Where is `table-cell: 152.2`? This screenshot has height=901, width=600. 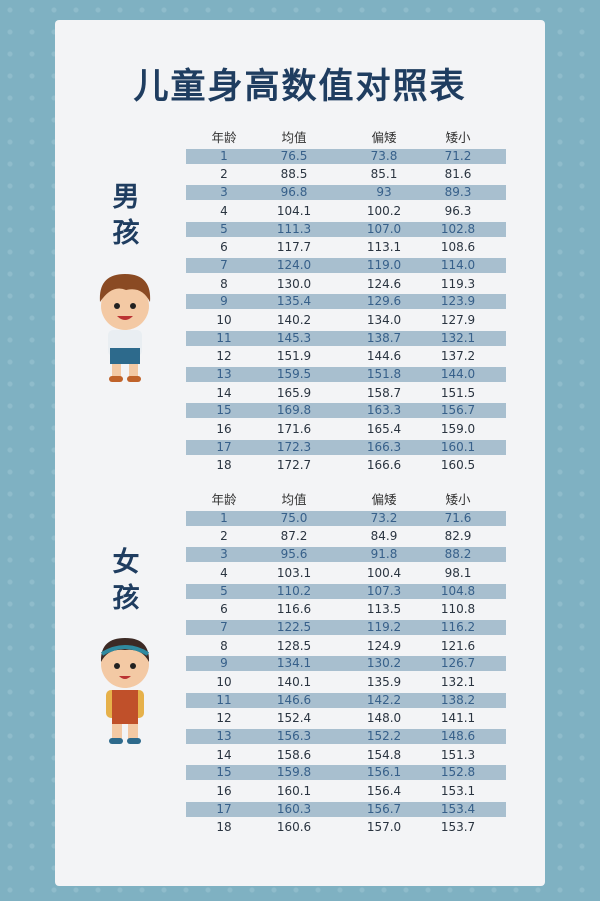
table-cell: 152.2 is located at coordinates (384, 736).